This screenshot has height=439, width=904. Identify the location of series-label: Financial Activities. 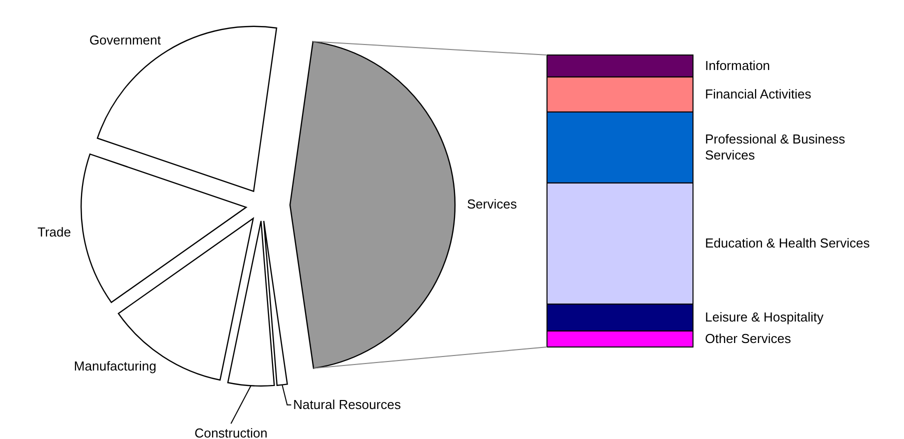
(758, 94).